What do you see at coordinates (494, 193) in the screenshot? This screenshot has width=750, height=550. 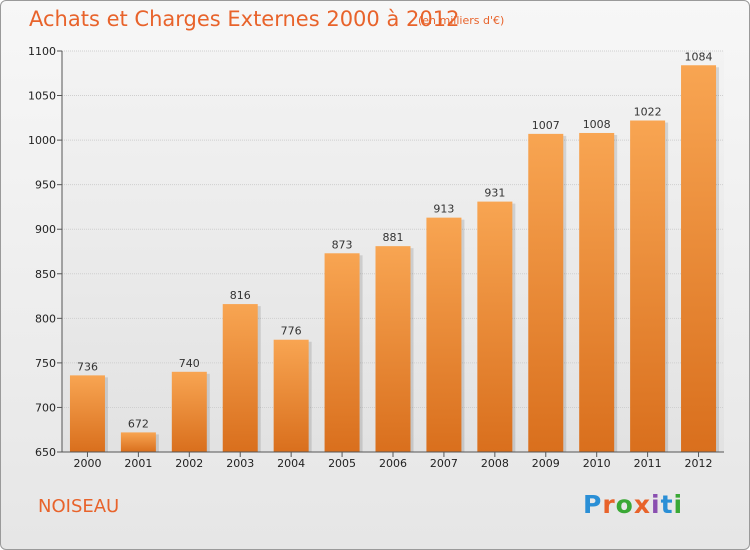 I see `data-label: 931` at bounding box center [494, 193].